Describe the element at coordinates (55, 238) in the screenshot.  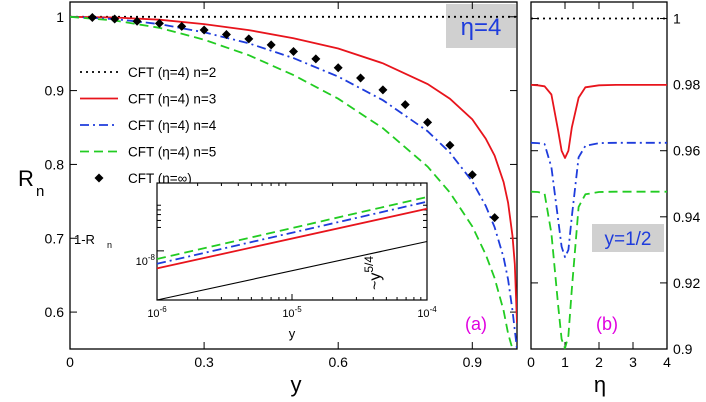
I see `panel-a-ytick-label: 0.7` at that location.